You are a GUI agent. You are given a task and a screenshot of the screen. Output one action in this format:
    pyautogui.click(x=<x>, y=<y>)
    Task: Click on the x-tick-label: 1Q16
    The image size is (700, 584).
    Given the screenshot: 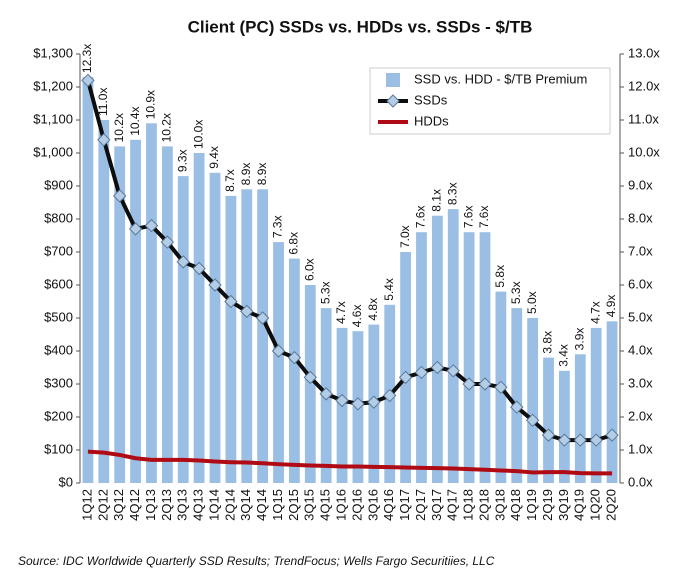 What is the action you would take?
    pyautogui.click(x=340, y=505)
    